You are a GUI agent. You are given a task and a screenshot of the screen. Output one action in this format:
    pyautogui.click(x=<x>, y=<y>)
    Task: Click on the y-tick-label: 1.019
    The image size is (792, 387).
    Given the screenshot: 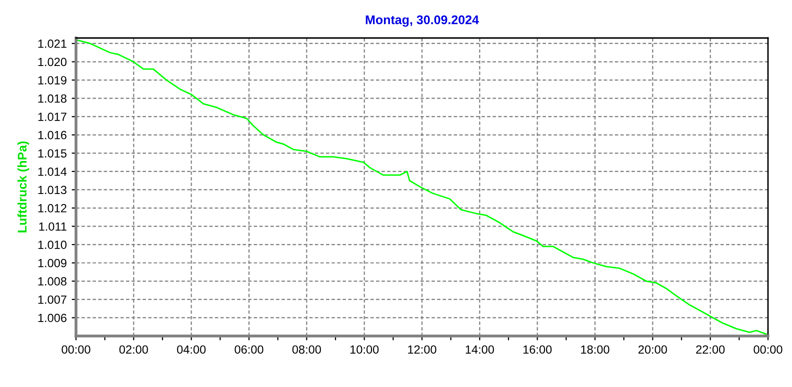 What is the action you would take?
    pyautogui.click(x=52, y=80)
    